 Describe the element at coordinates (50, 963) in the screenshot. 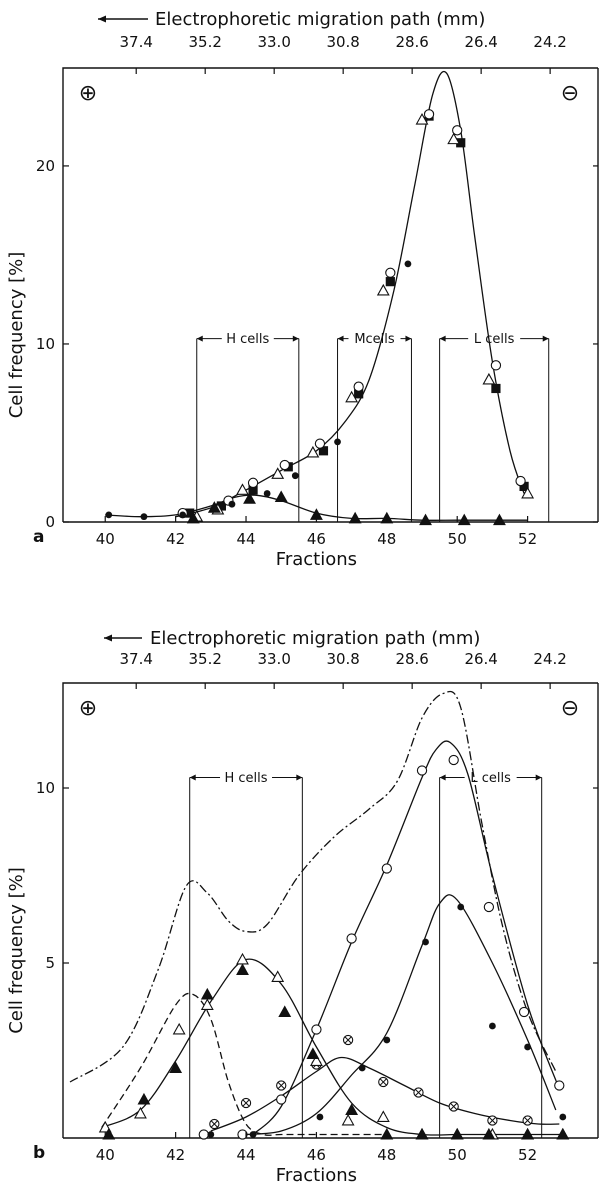

I see `y-tick-b-0: 5` at that location.